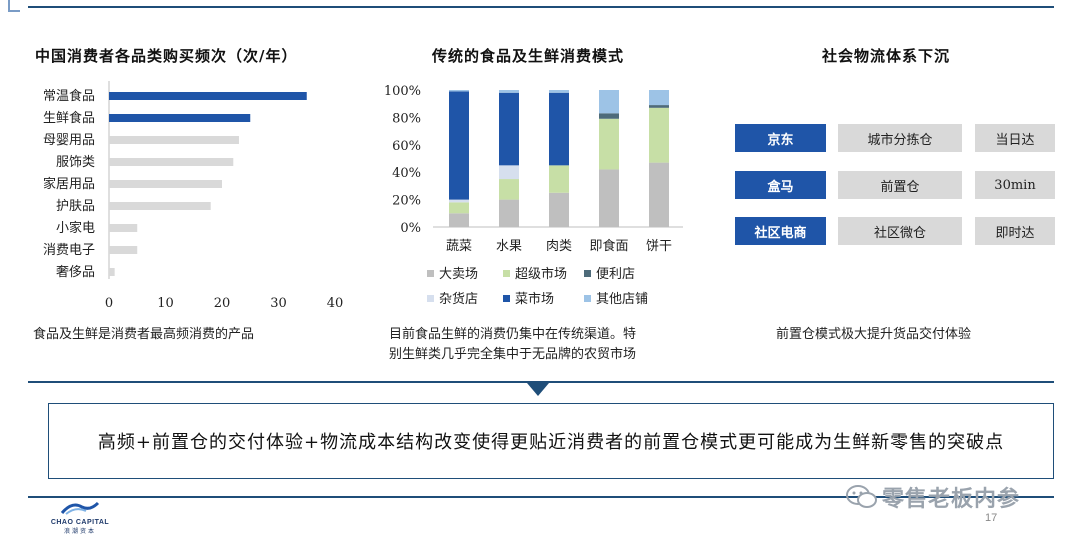 The height and width of the screenshot is (544, 1080). Describe the element at coordinates (513, 334) in the screenshot. I see `panel2-caption-line-1: 目前食品生鲜的消费仍集中在传统渠道。特` at that location.